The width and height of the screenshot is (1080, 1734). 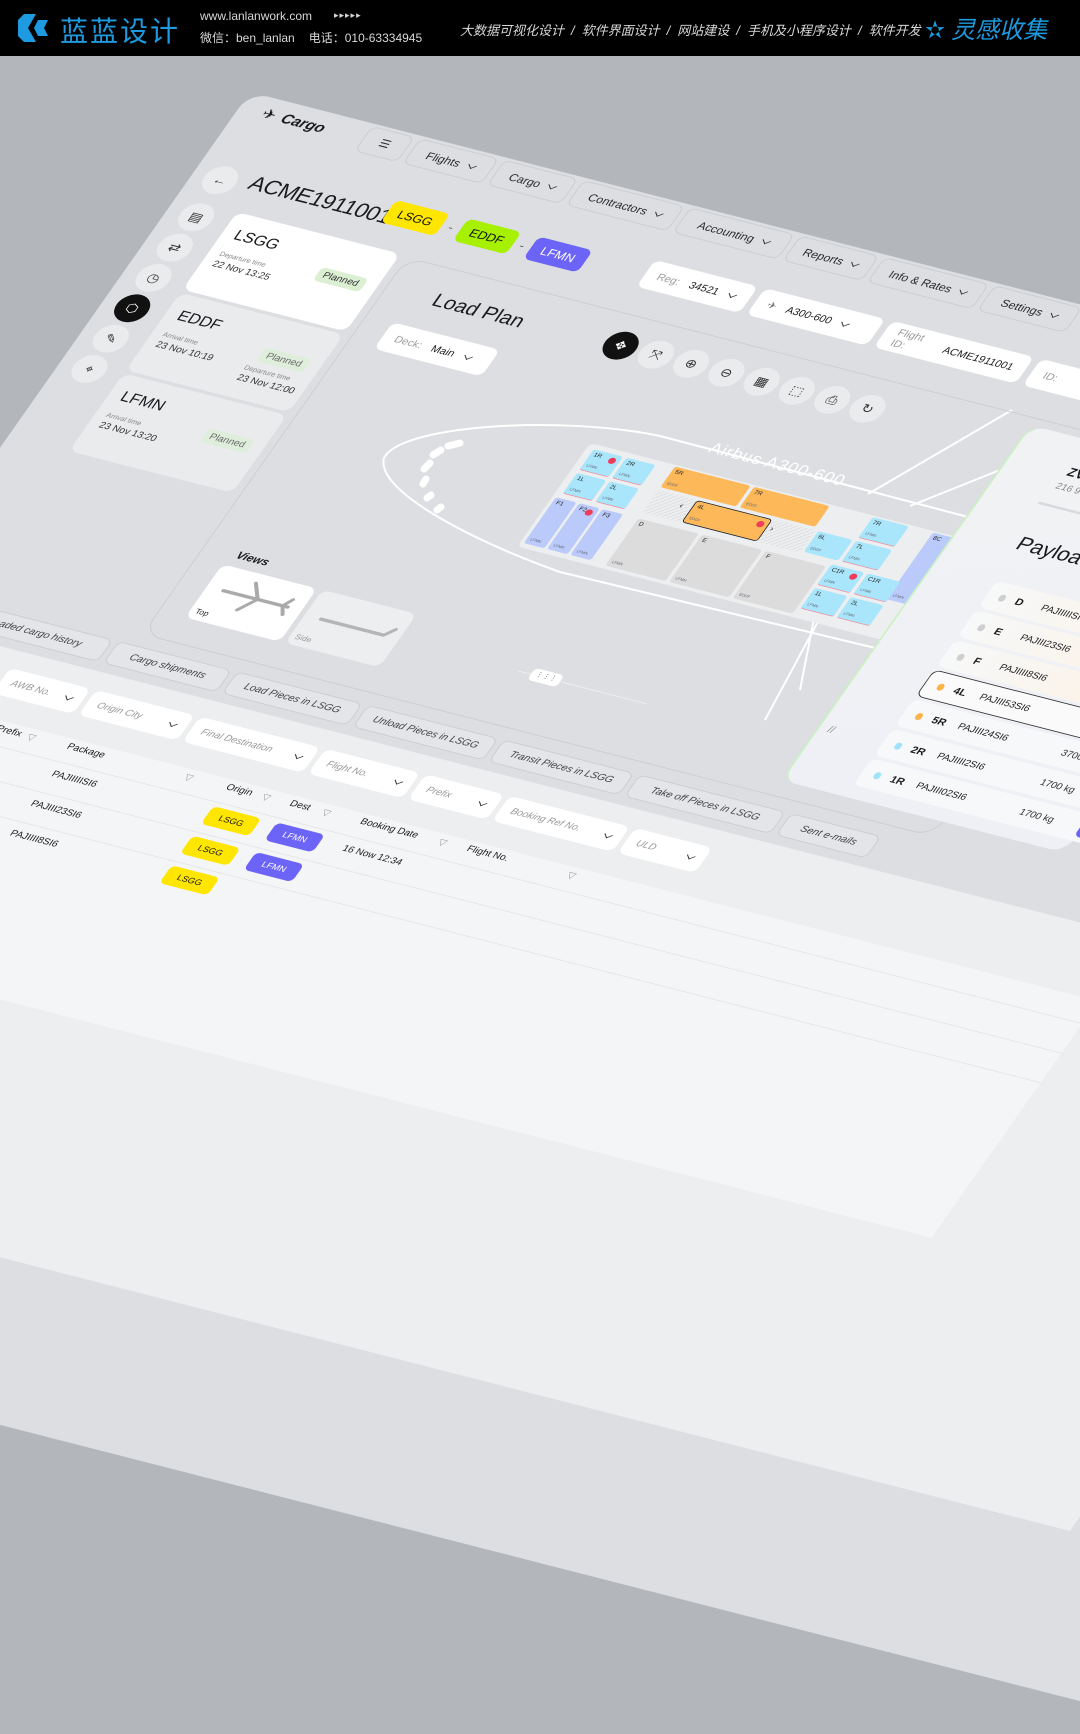 I want to click on box-icon: ⬡, so click(x=131, y=308).